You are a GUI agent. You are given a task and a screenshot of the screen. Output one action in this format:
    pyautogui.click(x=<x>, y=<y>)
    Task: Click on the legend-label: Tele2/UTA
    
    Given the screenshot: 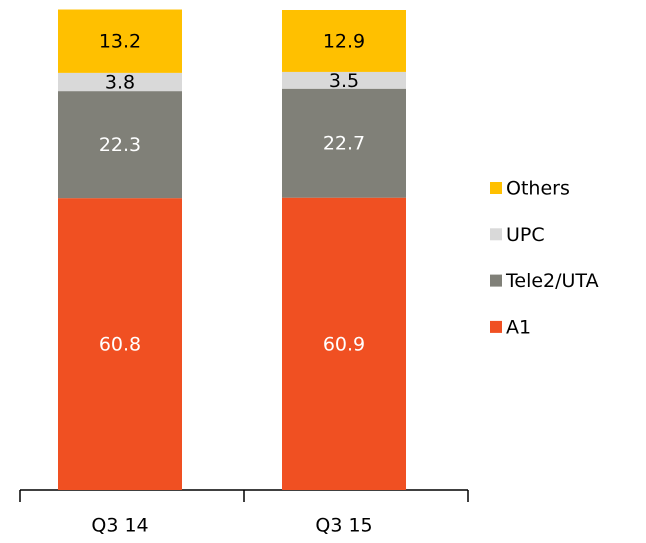 What is the action you would take?
    pyautogui.click(x=552, y=281)
    